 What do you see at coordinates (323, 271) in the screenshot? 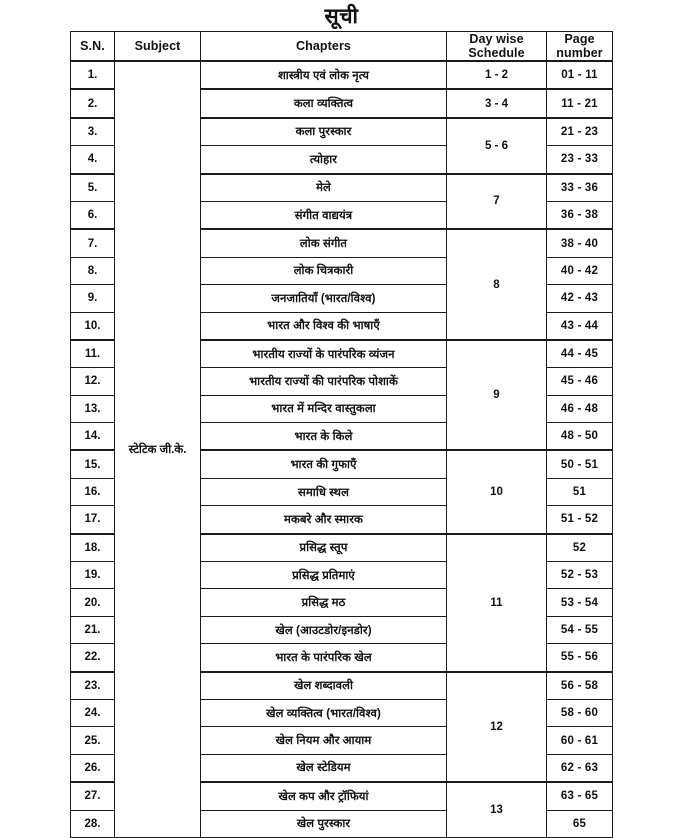
I see `cell-chapter: लोक चित्रकारी` at bounding box center [323, 271].